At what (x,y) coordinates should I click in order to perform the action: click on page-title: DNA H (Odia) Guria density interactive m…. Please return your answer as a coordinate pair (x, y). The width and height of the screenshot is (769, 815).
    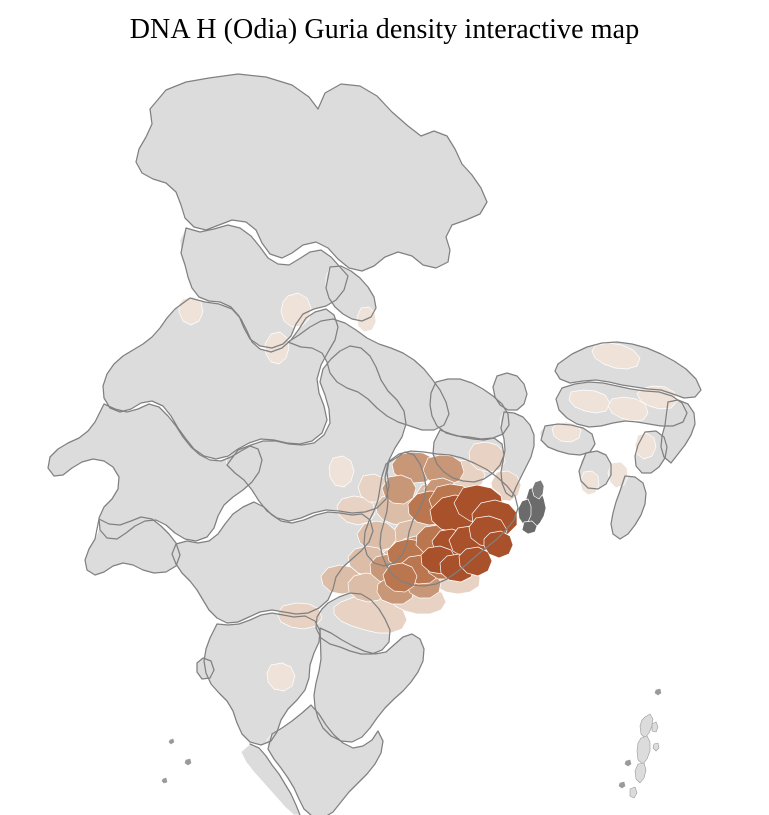
    Looking at the image, I should click on (384, 29).